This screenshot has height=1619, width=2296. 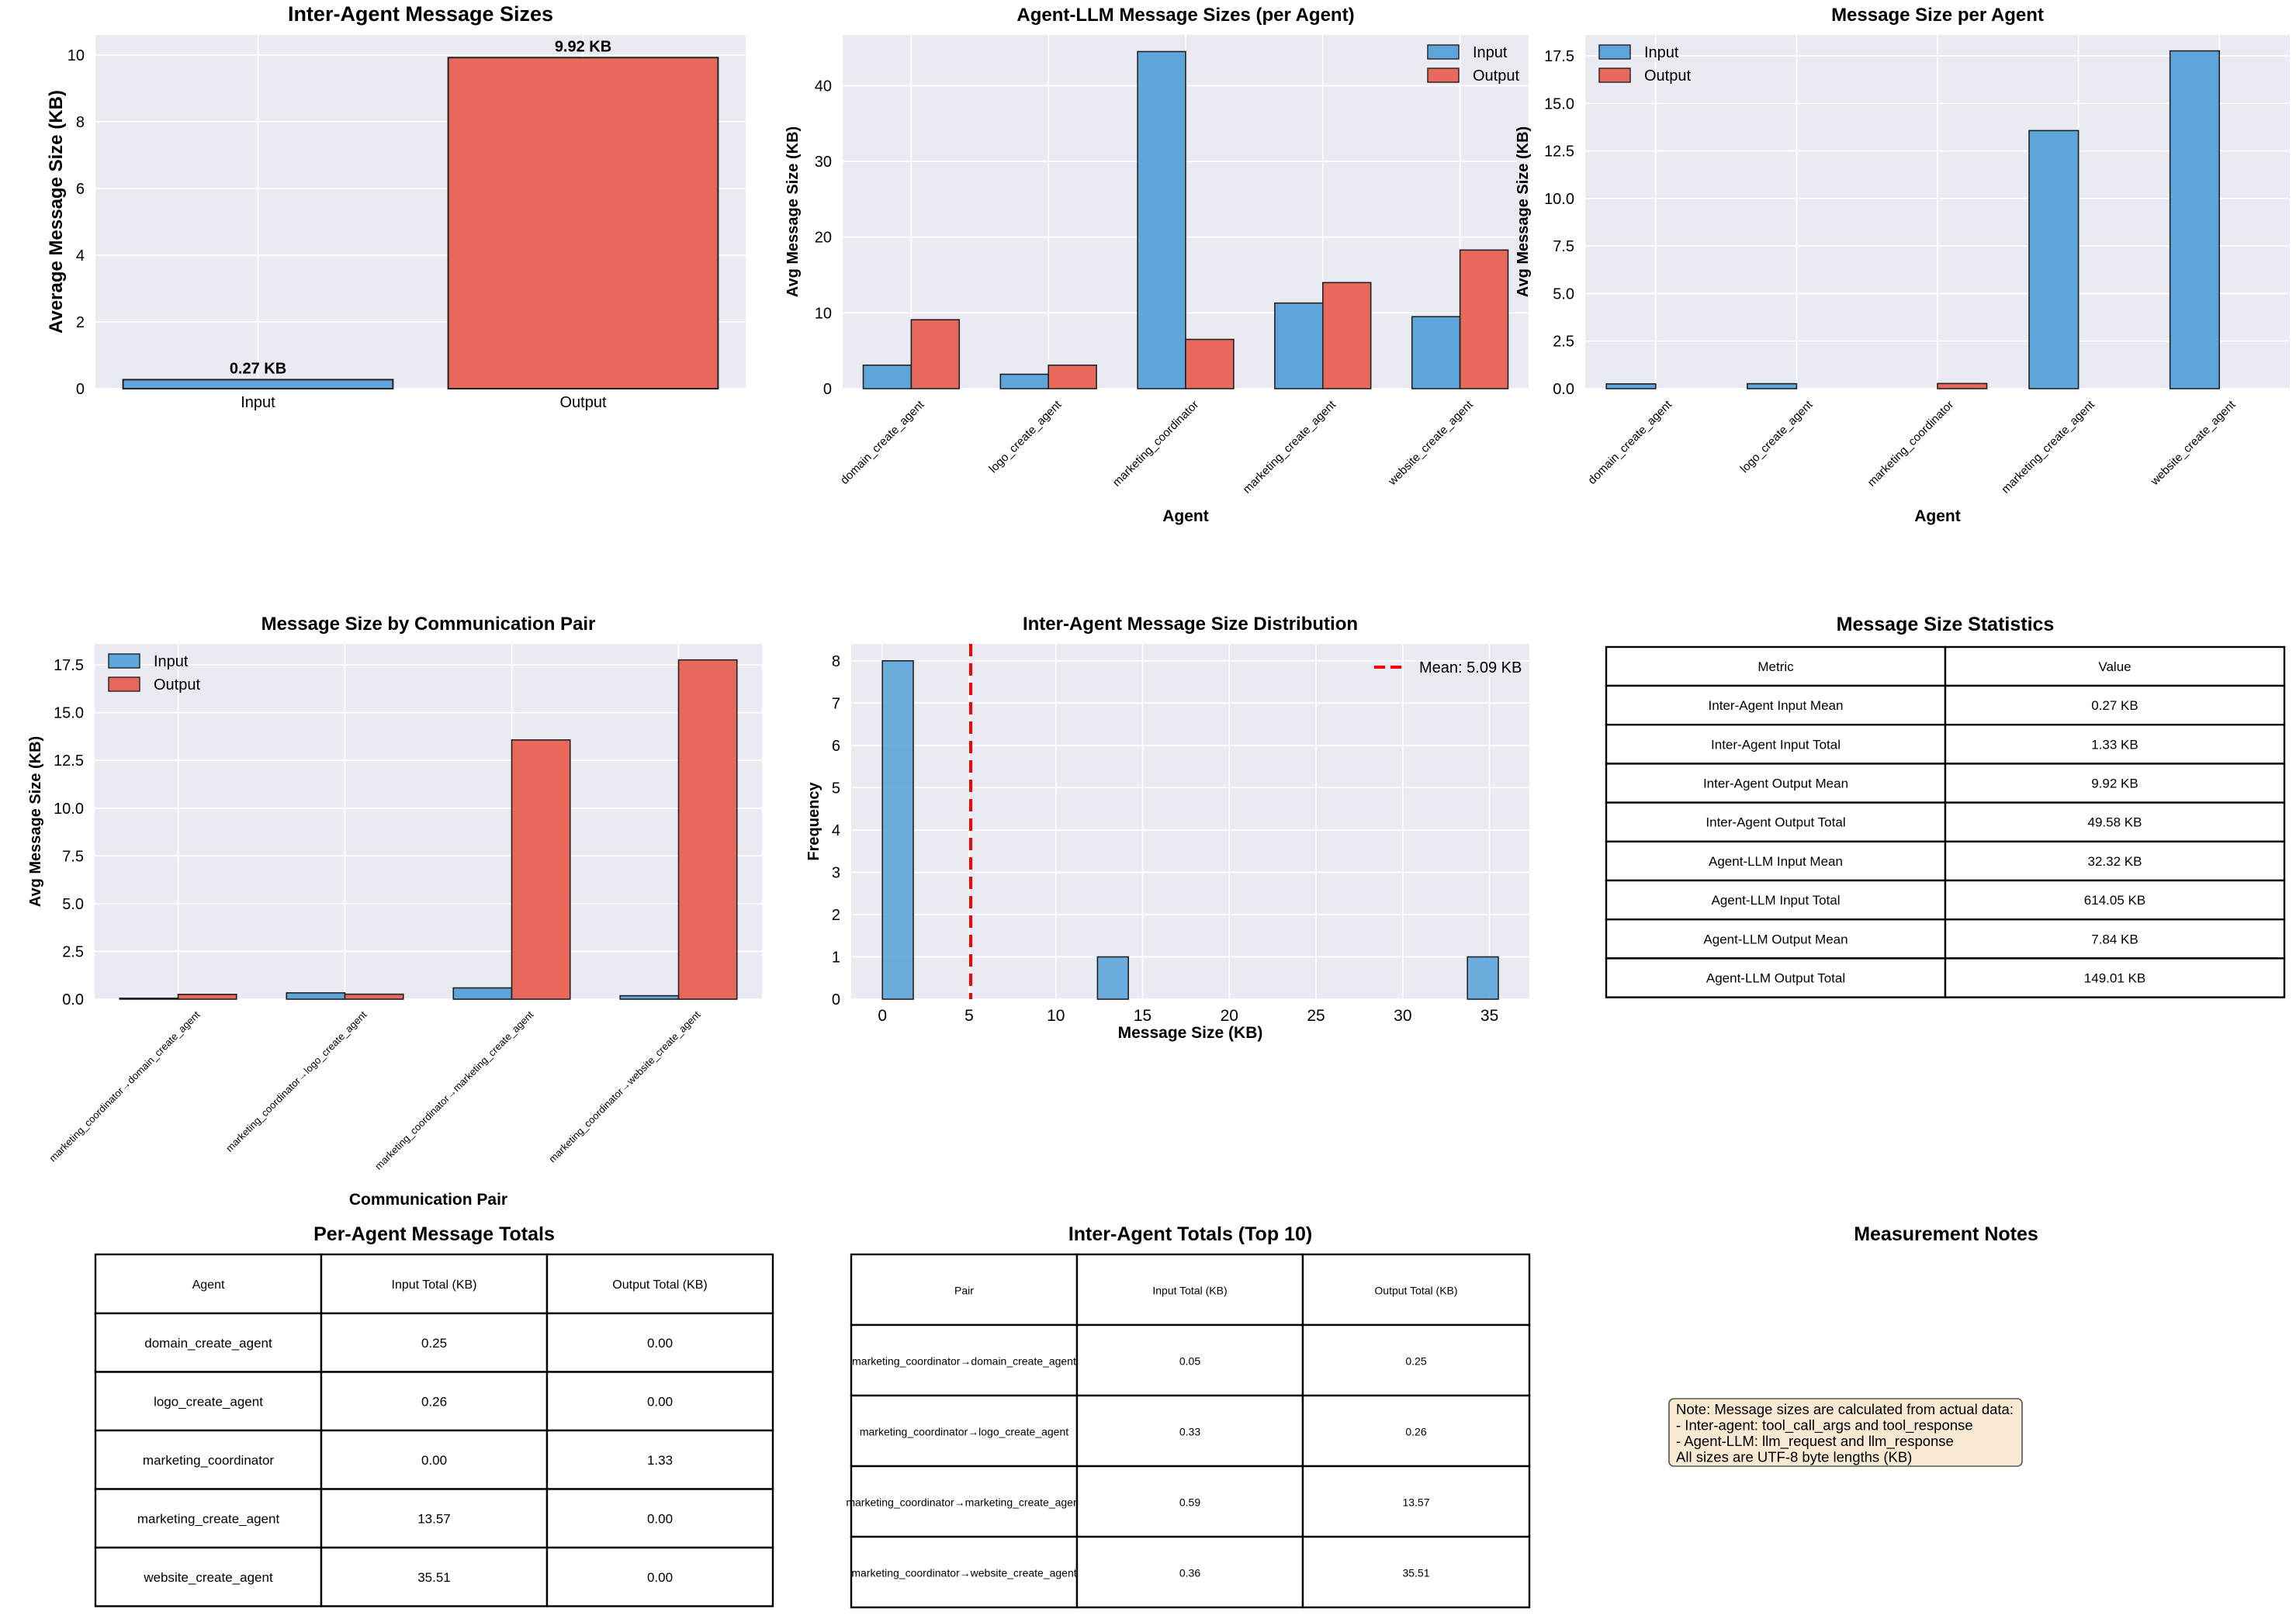 What do you see at coordinates (374, 996) in the screenshot?
I see `c4-bar-output` at bounding box center [374, 996].